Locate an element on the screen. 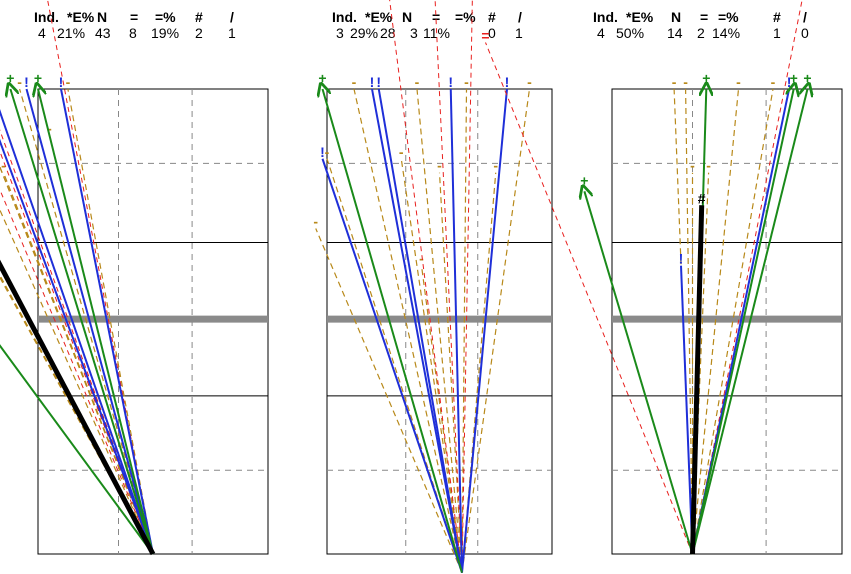  panel-2-header: Ind. *E% N = =% # / 3 29% 28 3 11% 0 1 is located at coordinates (427, 25).